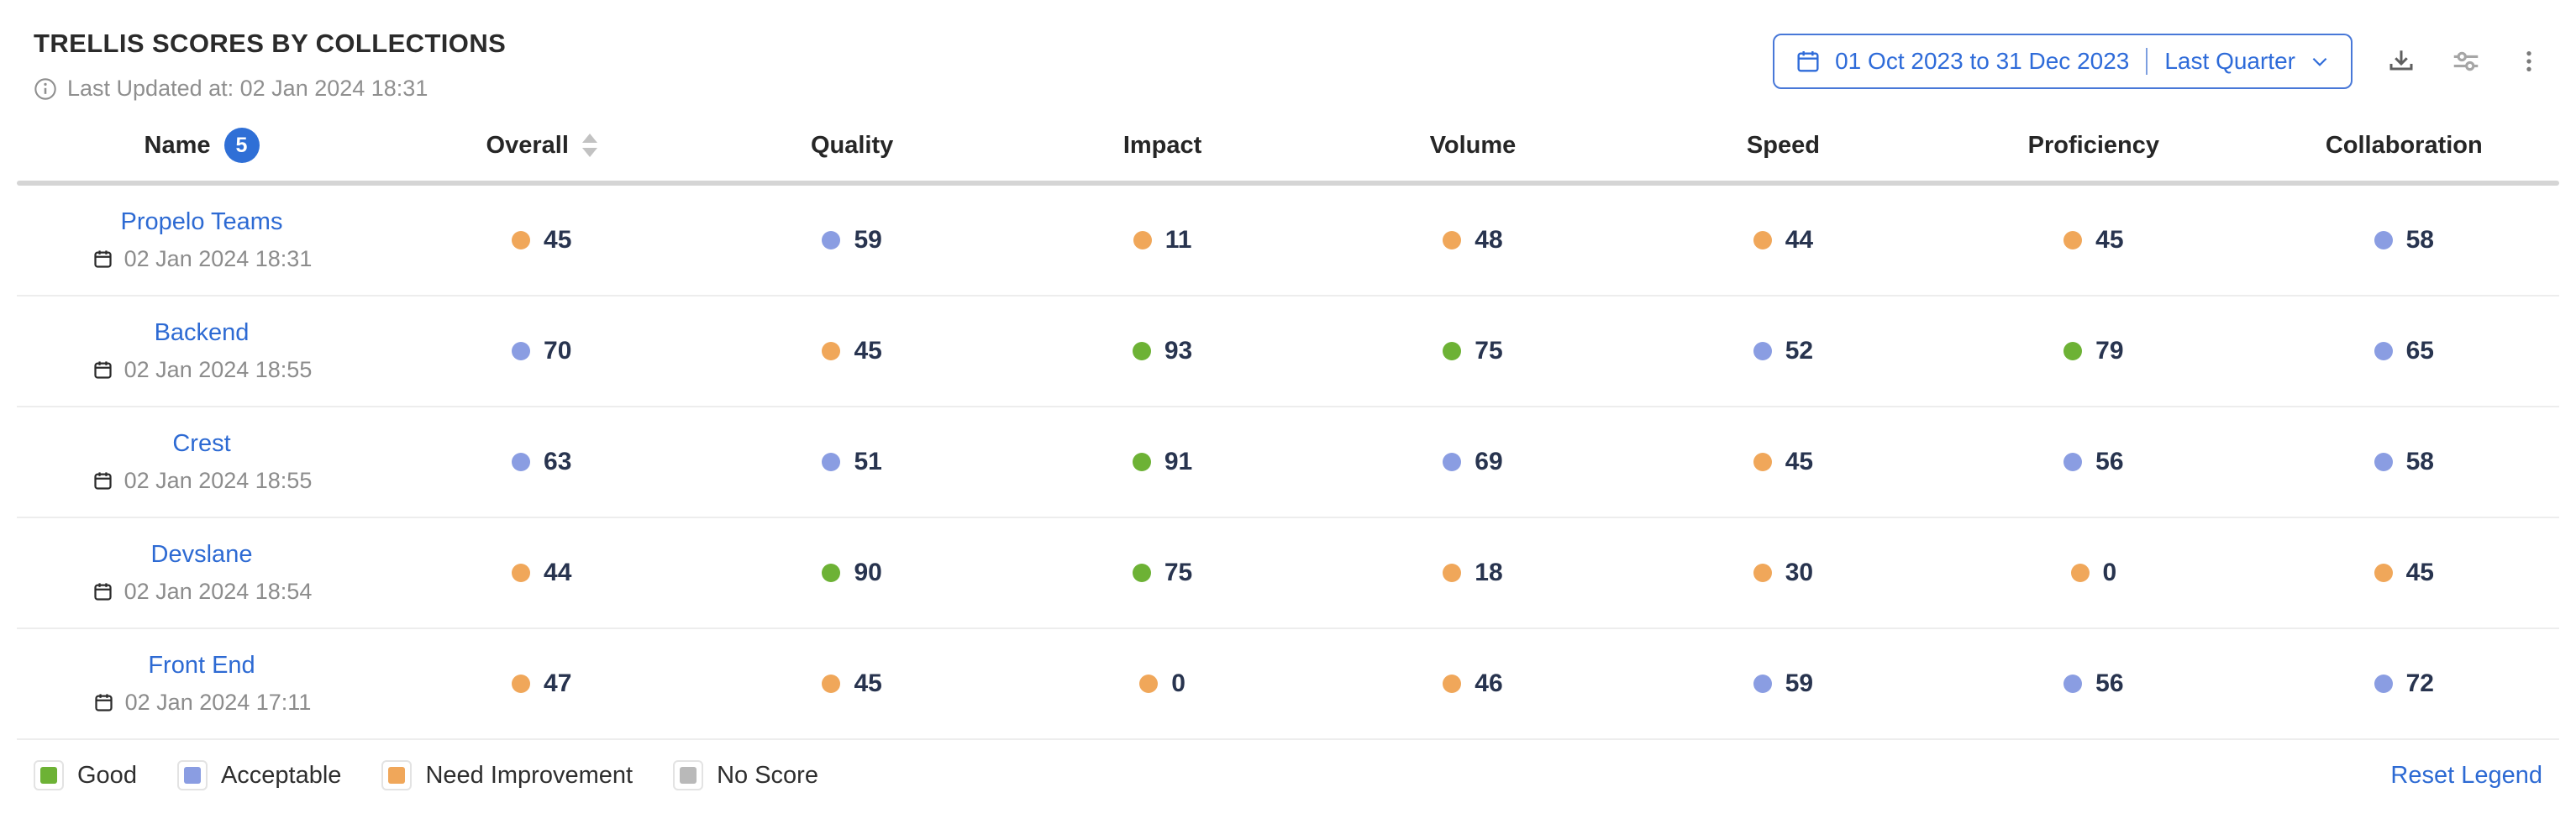  I want to click on download-icon, so click(2401, 60).